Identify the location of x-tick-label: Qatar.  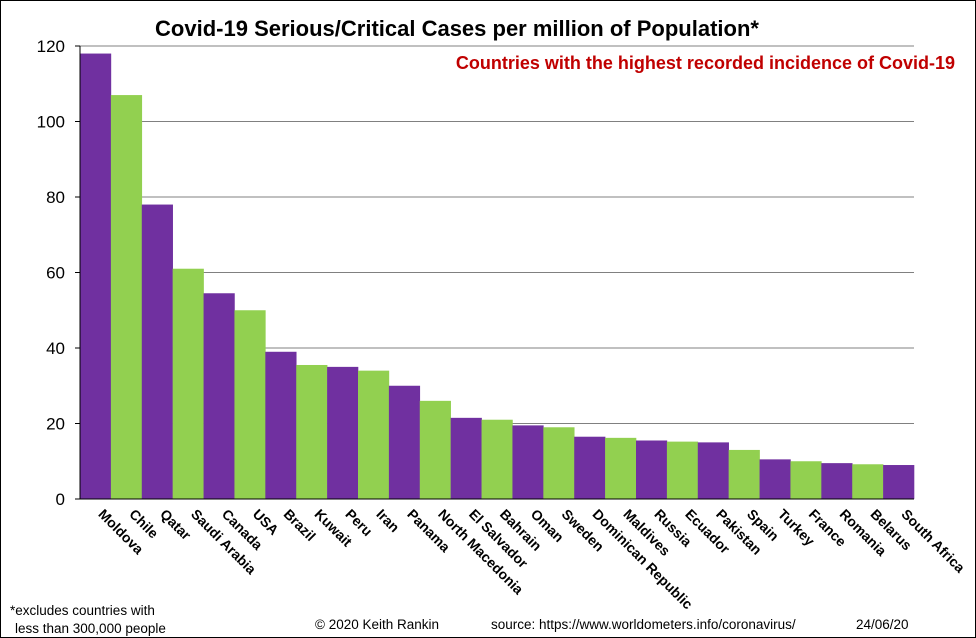
(176, 525).